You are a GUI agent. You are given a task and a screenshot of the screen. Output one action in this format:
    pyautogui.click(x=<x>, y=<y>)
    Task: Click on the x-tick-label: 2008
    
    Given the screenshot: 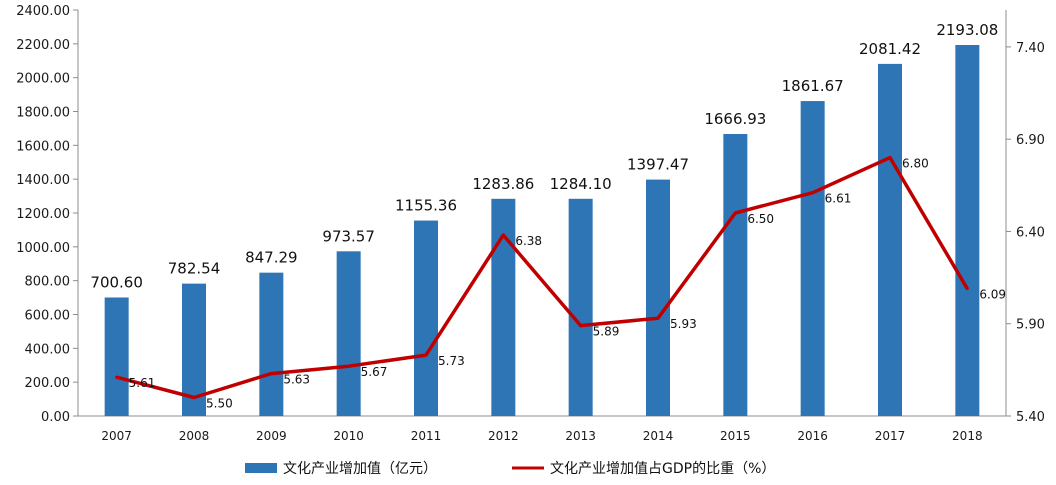 What is the action you would take?
    pyautogui.click(x=194, y=436)
    